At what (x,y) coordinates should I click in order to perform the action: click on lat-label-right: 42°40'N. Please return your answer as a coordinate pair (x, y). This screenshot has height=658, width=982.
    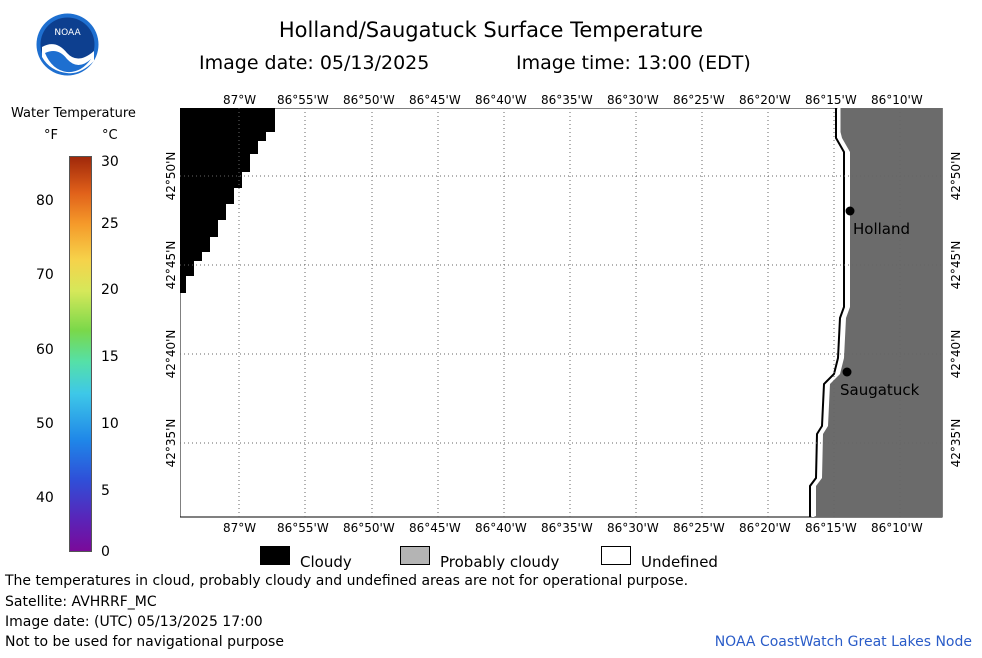
    Looking at the image, I should click on (956, 354).